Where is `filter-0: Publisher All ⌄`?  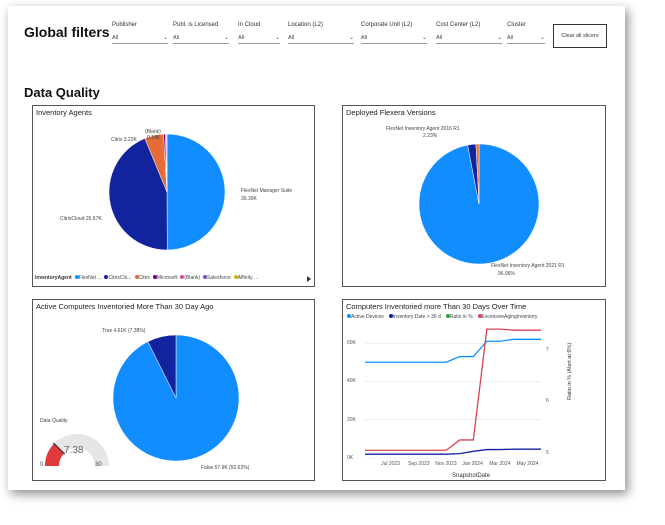 filter-0: Publisher All ⌄ is located at coordinates (140, 33).